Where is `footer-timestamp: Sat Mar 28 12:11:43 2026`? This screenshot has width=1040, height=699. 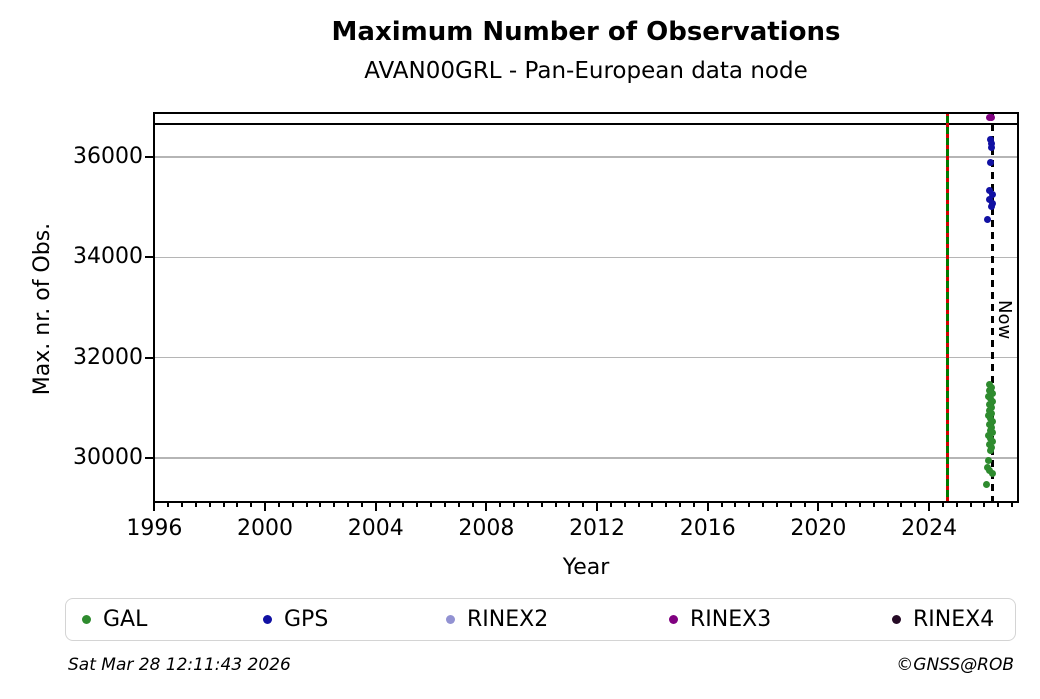
footer-timestamp: Sat Mar 28 12:11:43 2026 is located at coordinates (179, 665).